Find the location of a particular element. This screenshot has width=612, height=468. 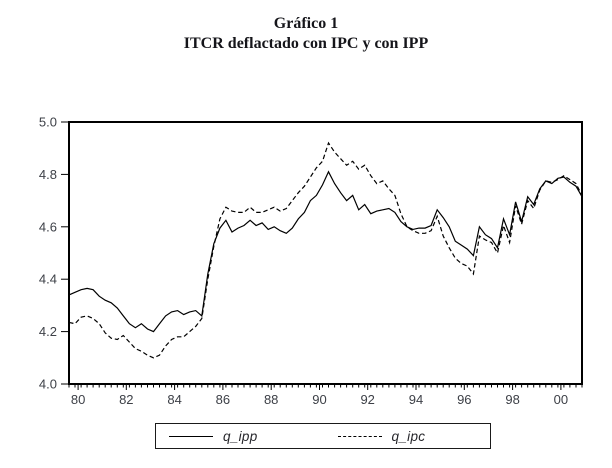

svg-text: 96 is located at coordinates (464, 399).